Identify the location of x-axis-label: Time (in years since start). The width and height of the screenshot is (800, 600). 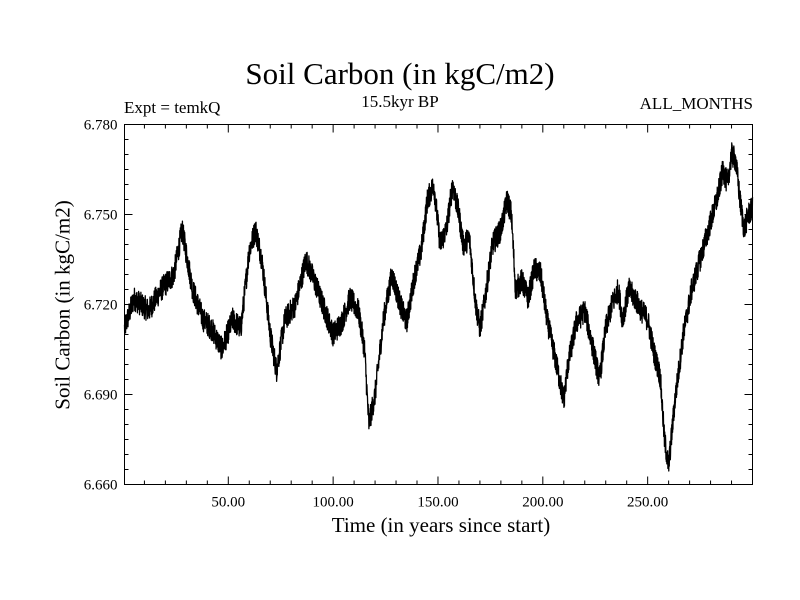
(441, 525).